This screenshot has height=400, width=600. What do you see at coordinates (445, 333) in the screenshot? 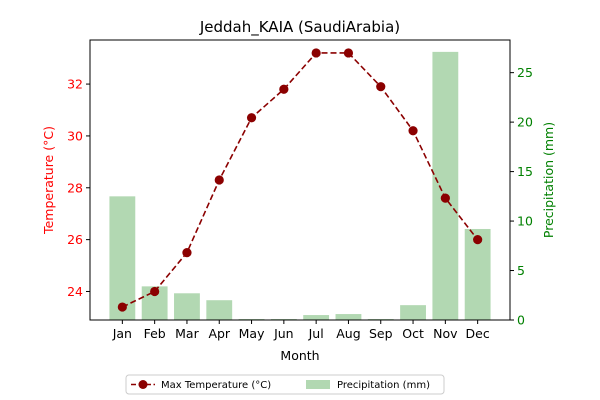
I see `x-tick-label: Nov` at bounding box center [445, 333].